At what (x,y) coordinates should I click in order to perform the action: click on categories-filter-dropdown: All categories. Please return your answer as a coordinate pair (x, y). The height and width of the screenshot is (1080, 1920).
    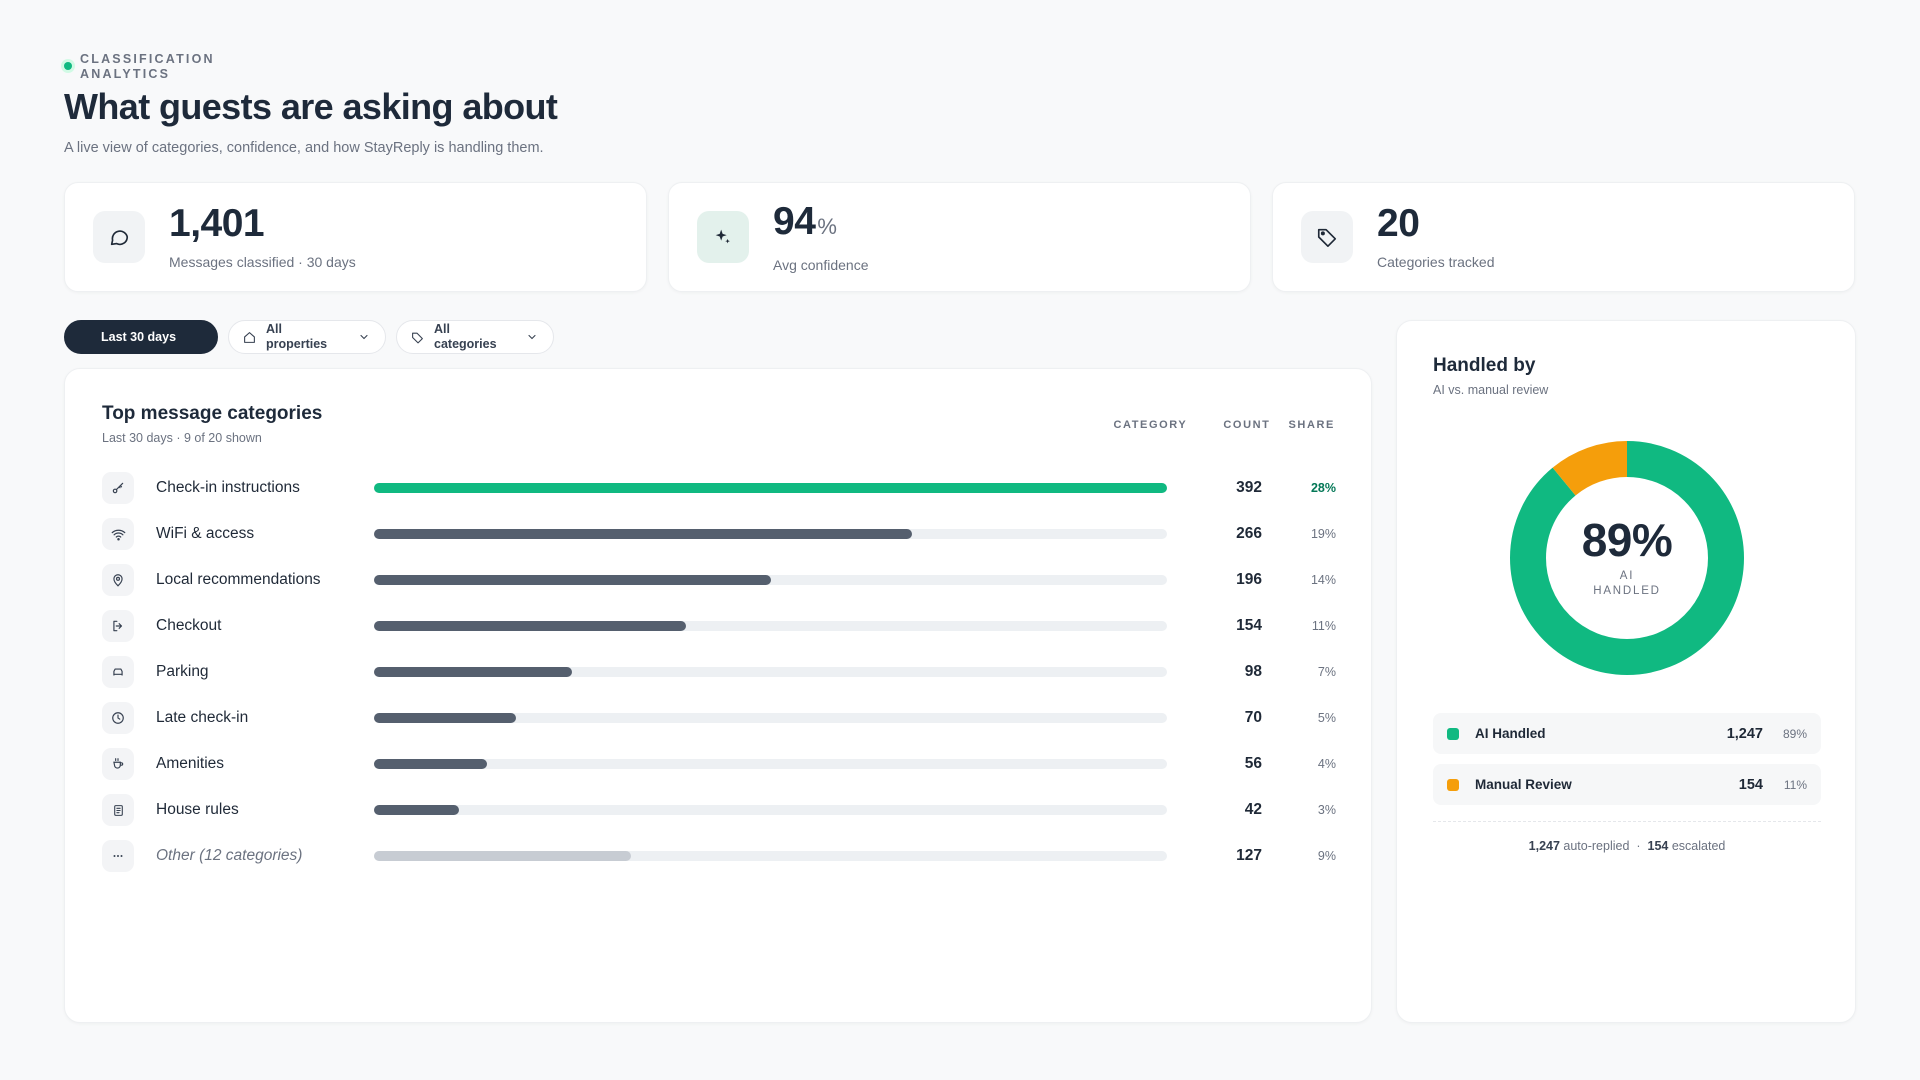
    Looking at the image, I should click on (475, 337).